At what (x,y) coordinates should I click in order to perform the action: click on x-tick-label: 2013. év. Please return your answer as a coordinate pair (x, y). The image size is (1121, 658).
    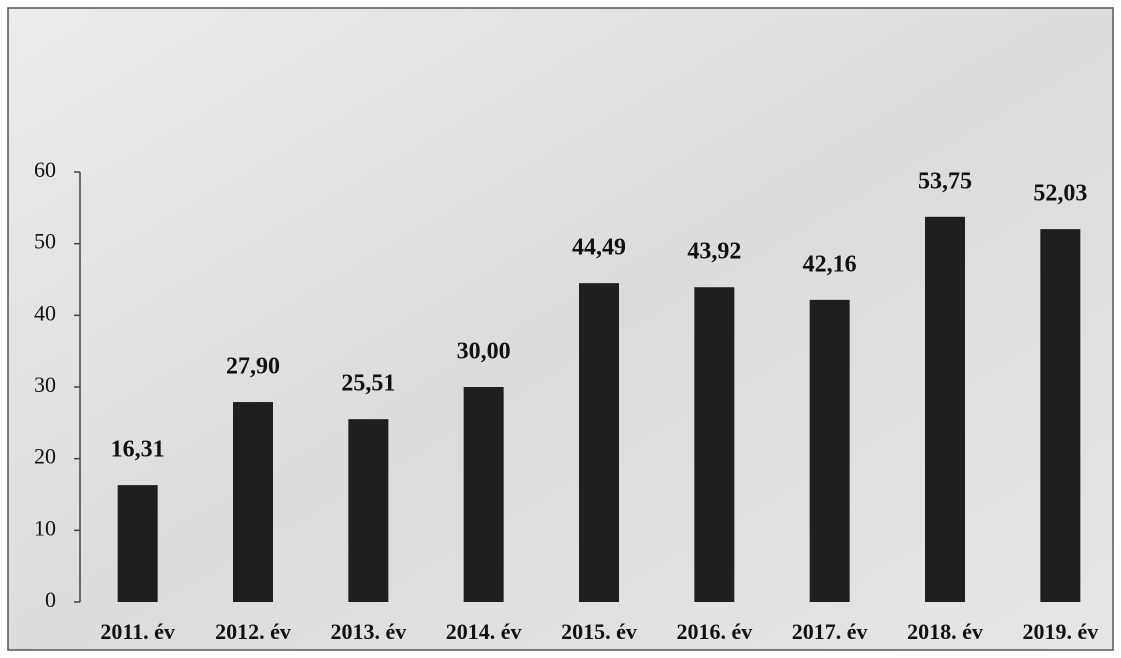
    Looking at the image, I should click on (368, 631).